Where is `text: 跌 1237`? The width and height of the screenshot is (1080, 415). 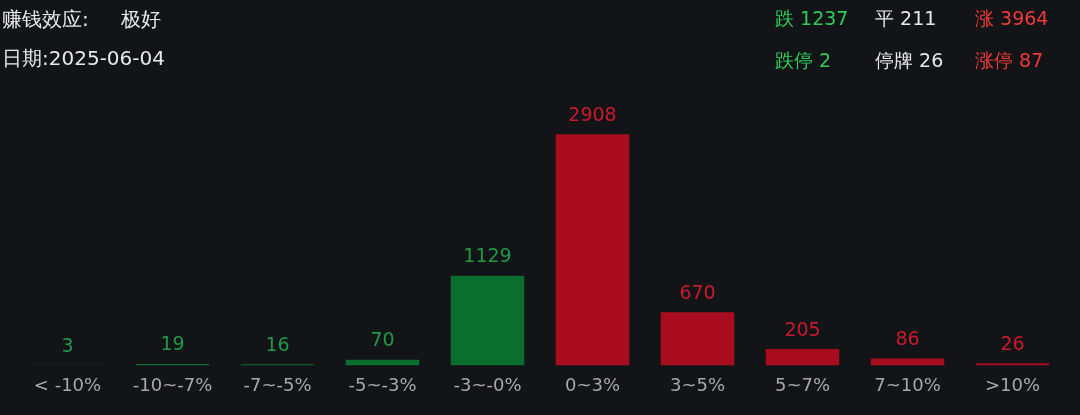
text: 跌 1237 is located at coordinates (812, 18).